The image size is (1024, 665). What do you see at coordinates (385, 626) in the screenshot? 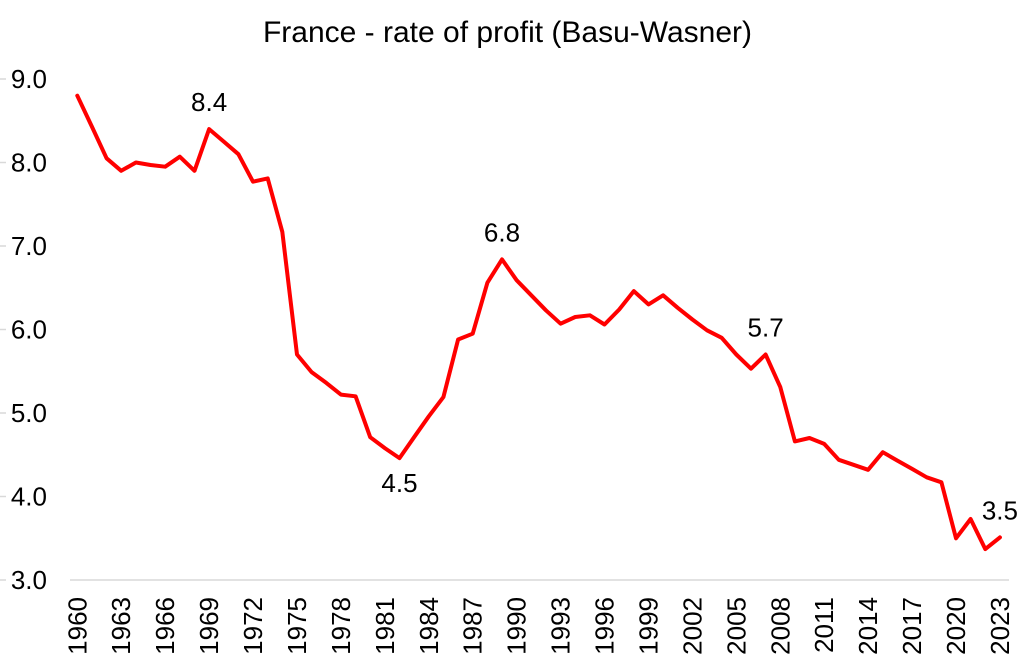
I see `x-axis-tick-label: 1981` at bounding box center [385, 626].